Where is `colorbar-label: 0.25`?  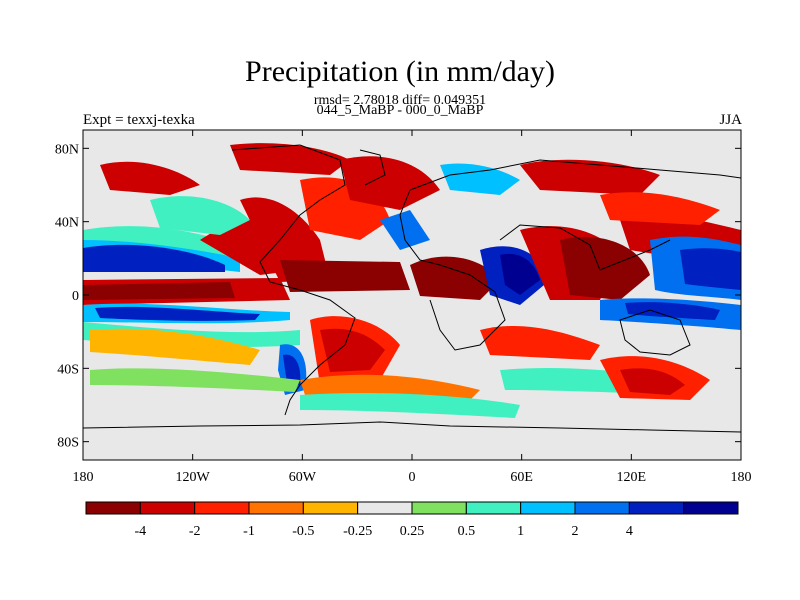 colorbar-label: 0.25 is located at coordinates (412, 531).